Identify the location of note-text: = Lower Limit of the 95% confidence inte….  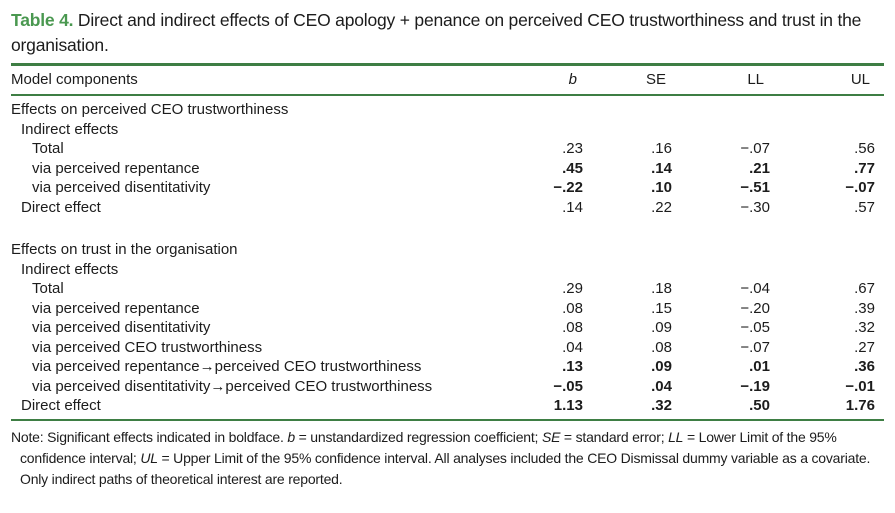
(428, 447).